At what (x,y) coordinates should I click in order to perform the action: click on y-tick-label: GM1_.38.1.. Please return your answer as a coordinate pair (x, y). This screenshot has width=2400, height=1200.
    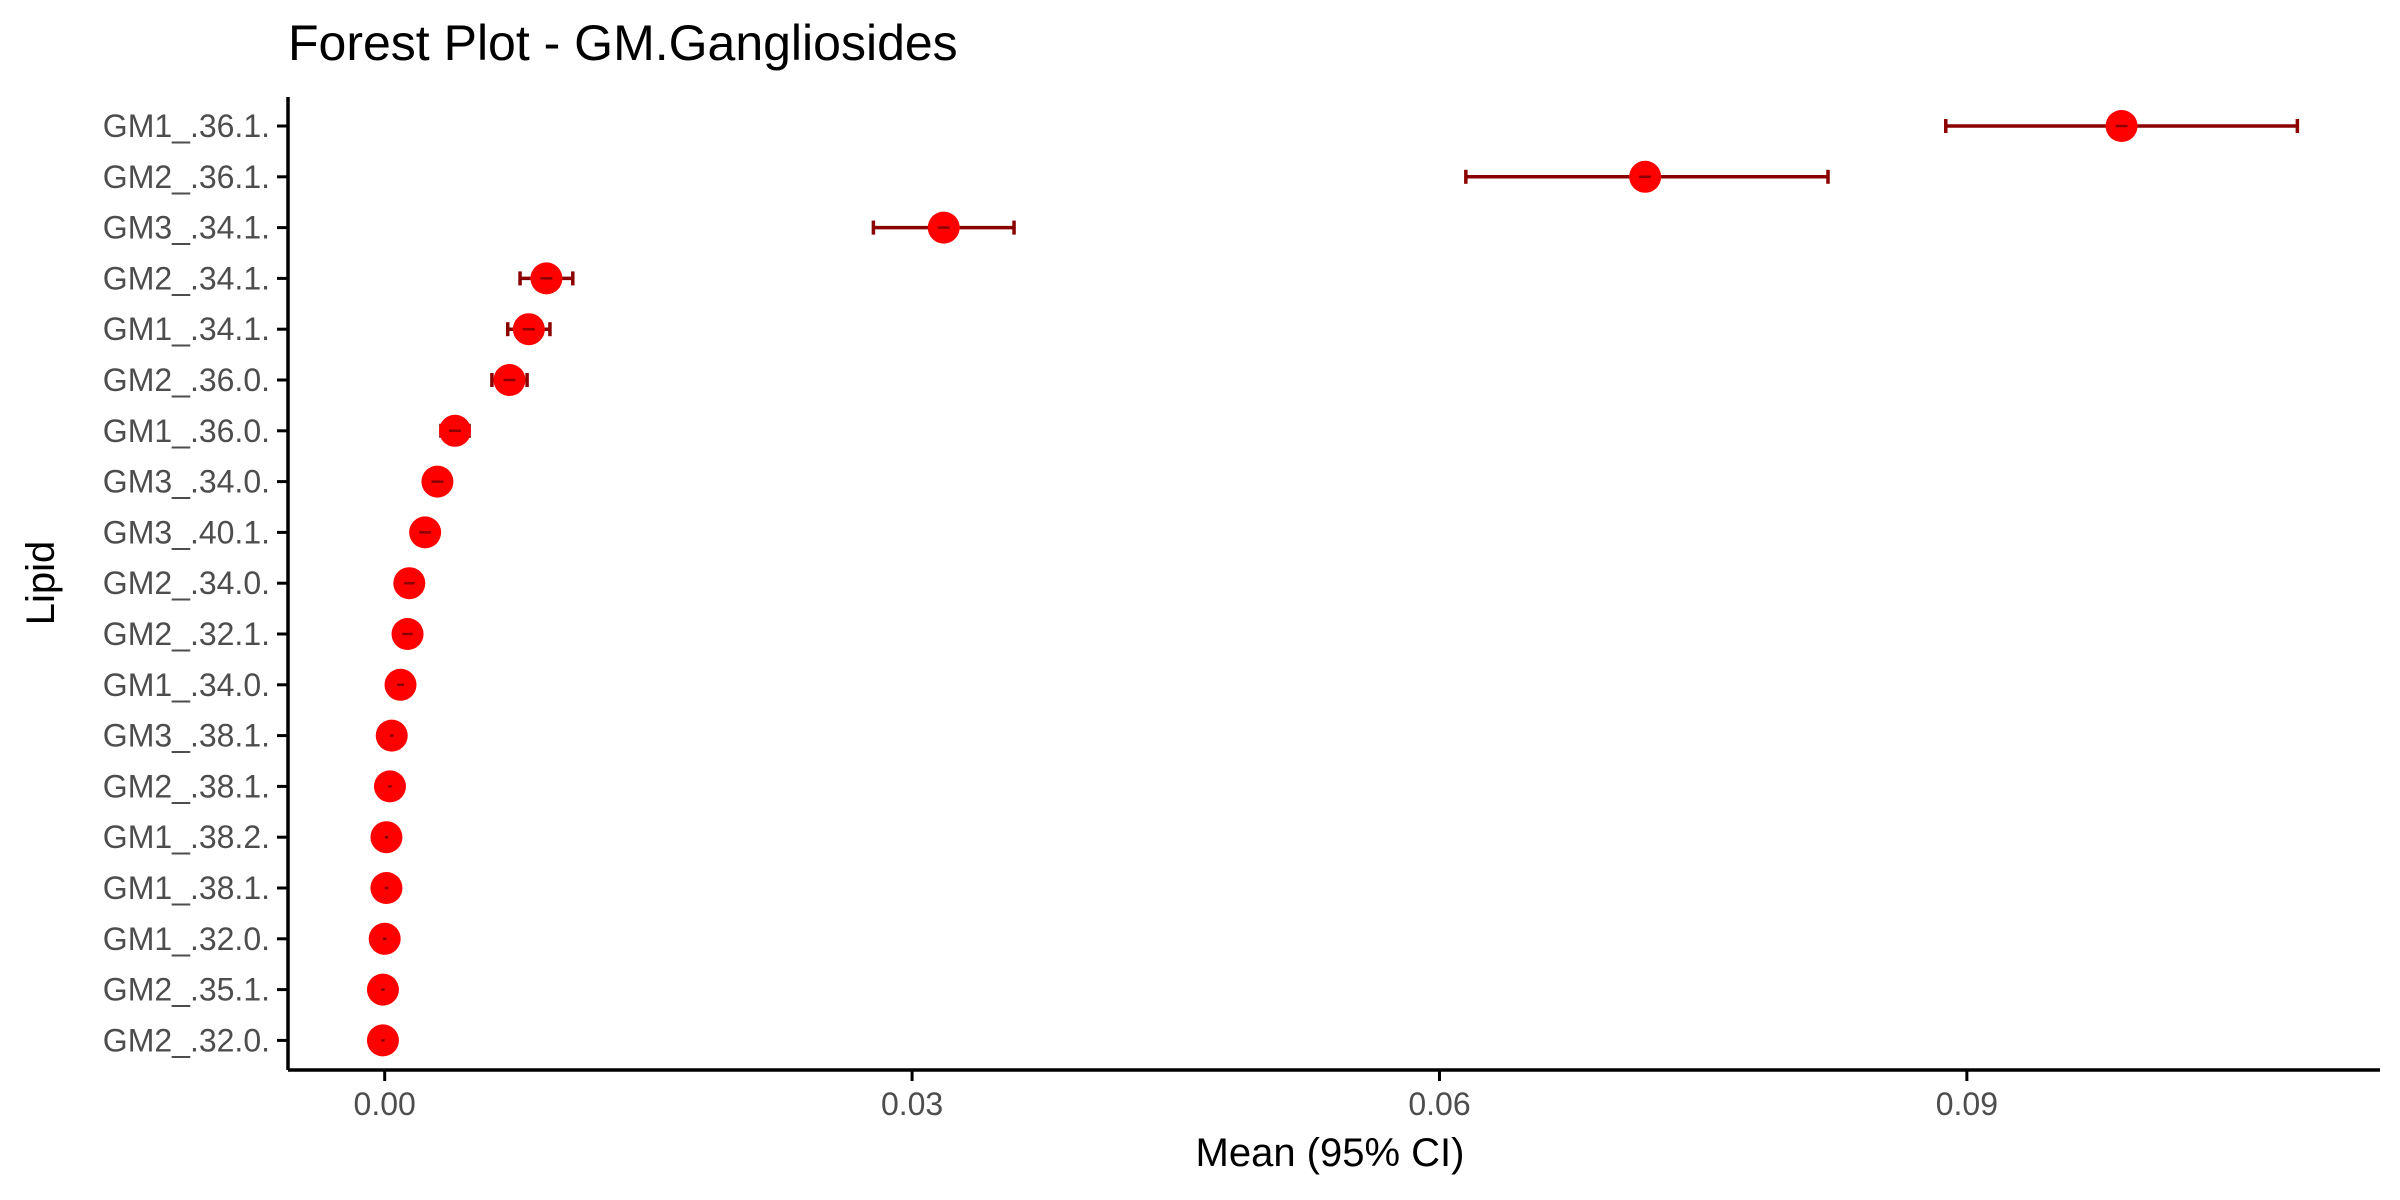
    Looking at the image, I should click on (186, 888).